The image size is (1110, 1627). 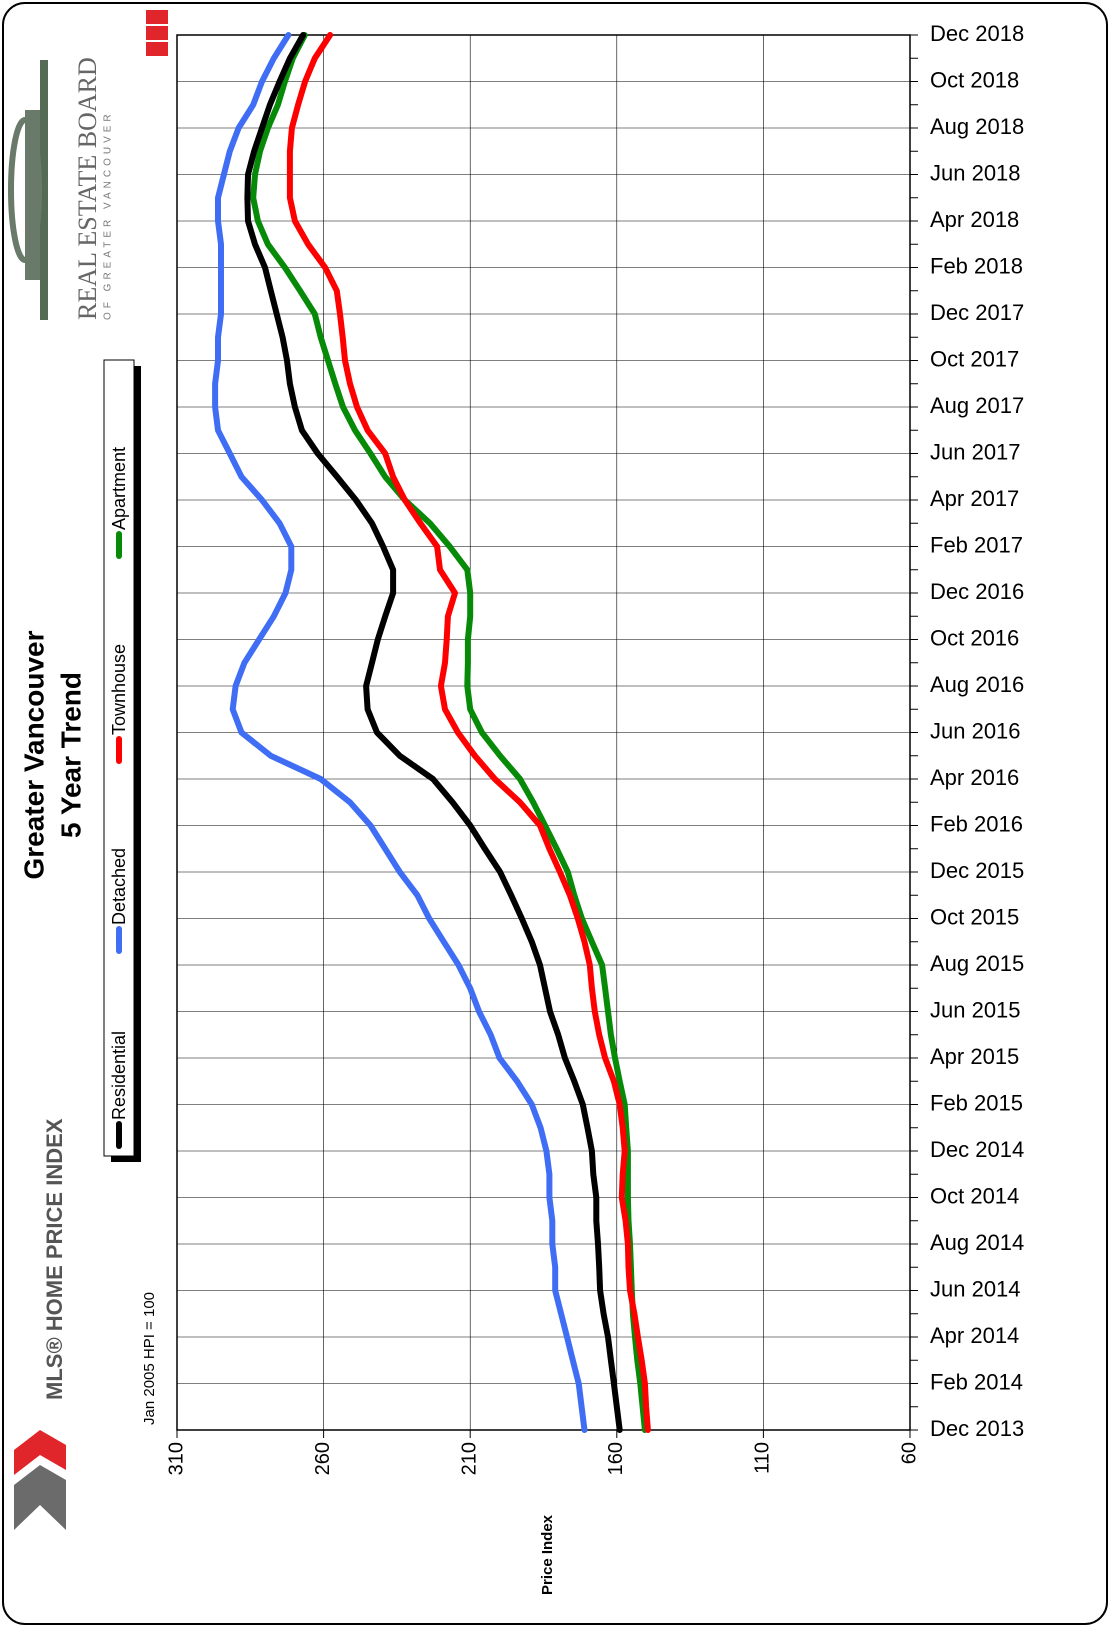 What do you see at coordinates (974, 219) in the screenshot?
I see `category-tick-label: Apr 2018` at bounding box center [974, 219].